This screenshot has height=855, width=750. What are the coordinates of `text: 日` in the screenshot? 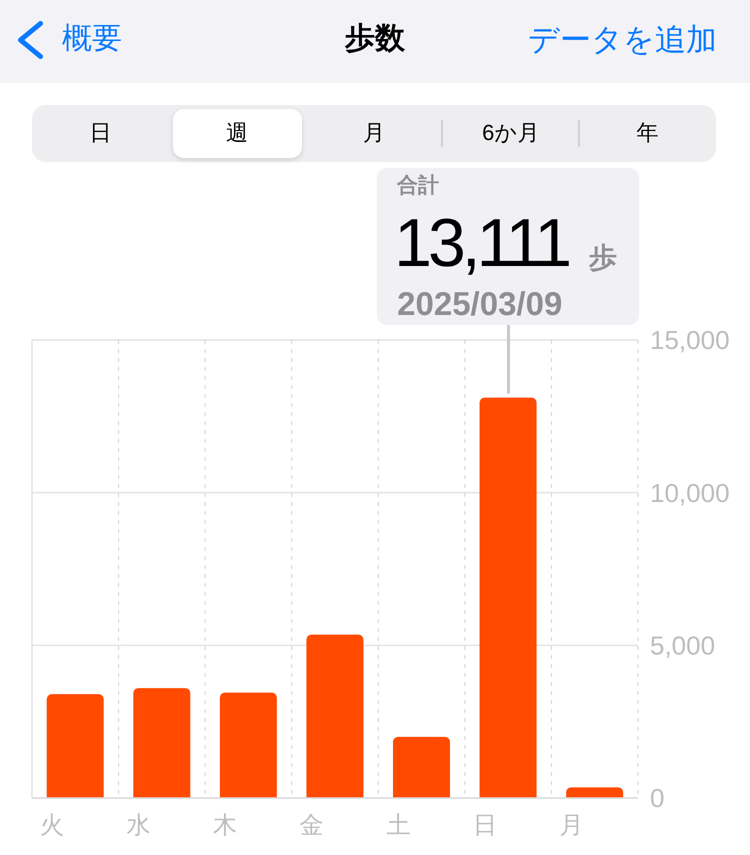 It's located at (100, 133).